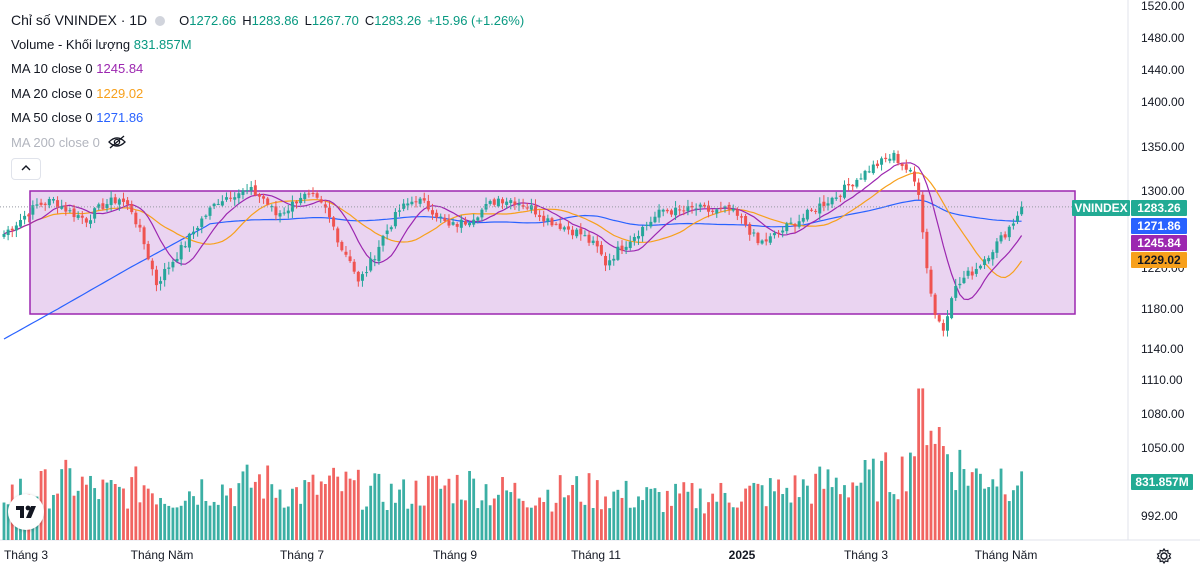 The height and width of the screenshot is (575, 1200). What do you see at coordinates (267, 118) in the screenshot?
I see `legend-ma50: MA 50 close 0 1271.86` at bounding box center [267, 118].